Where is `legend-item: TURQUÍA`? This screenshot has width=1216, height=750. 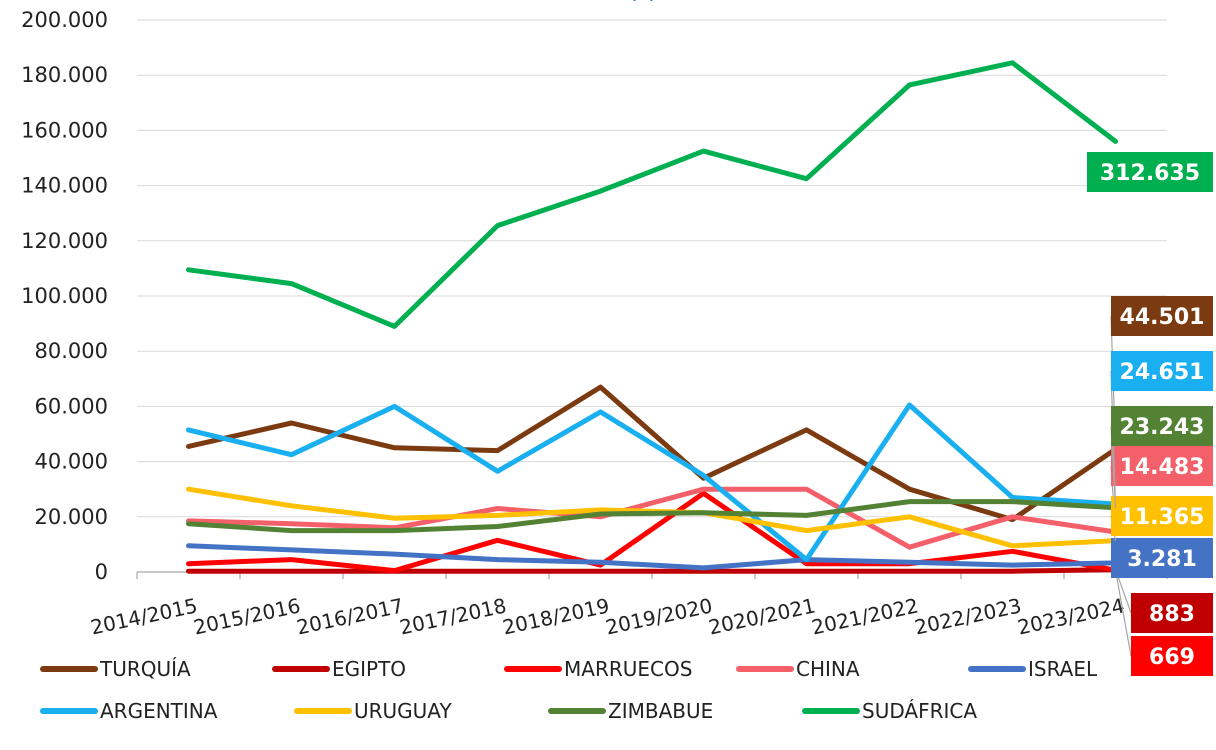 legend-item: TURQUÍA is located at coordinates (156, 669).